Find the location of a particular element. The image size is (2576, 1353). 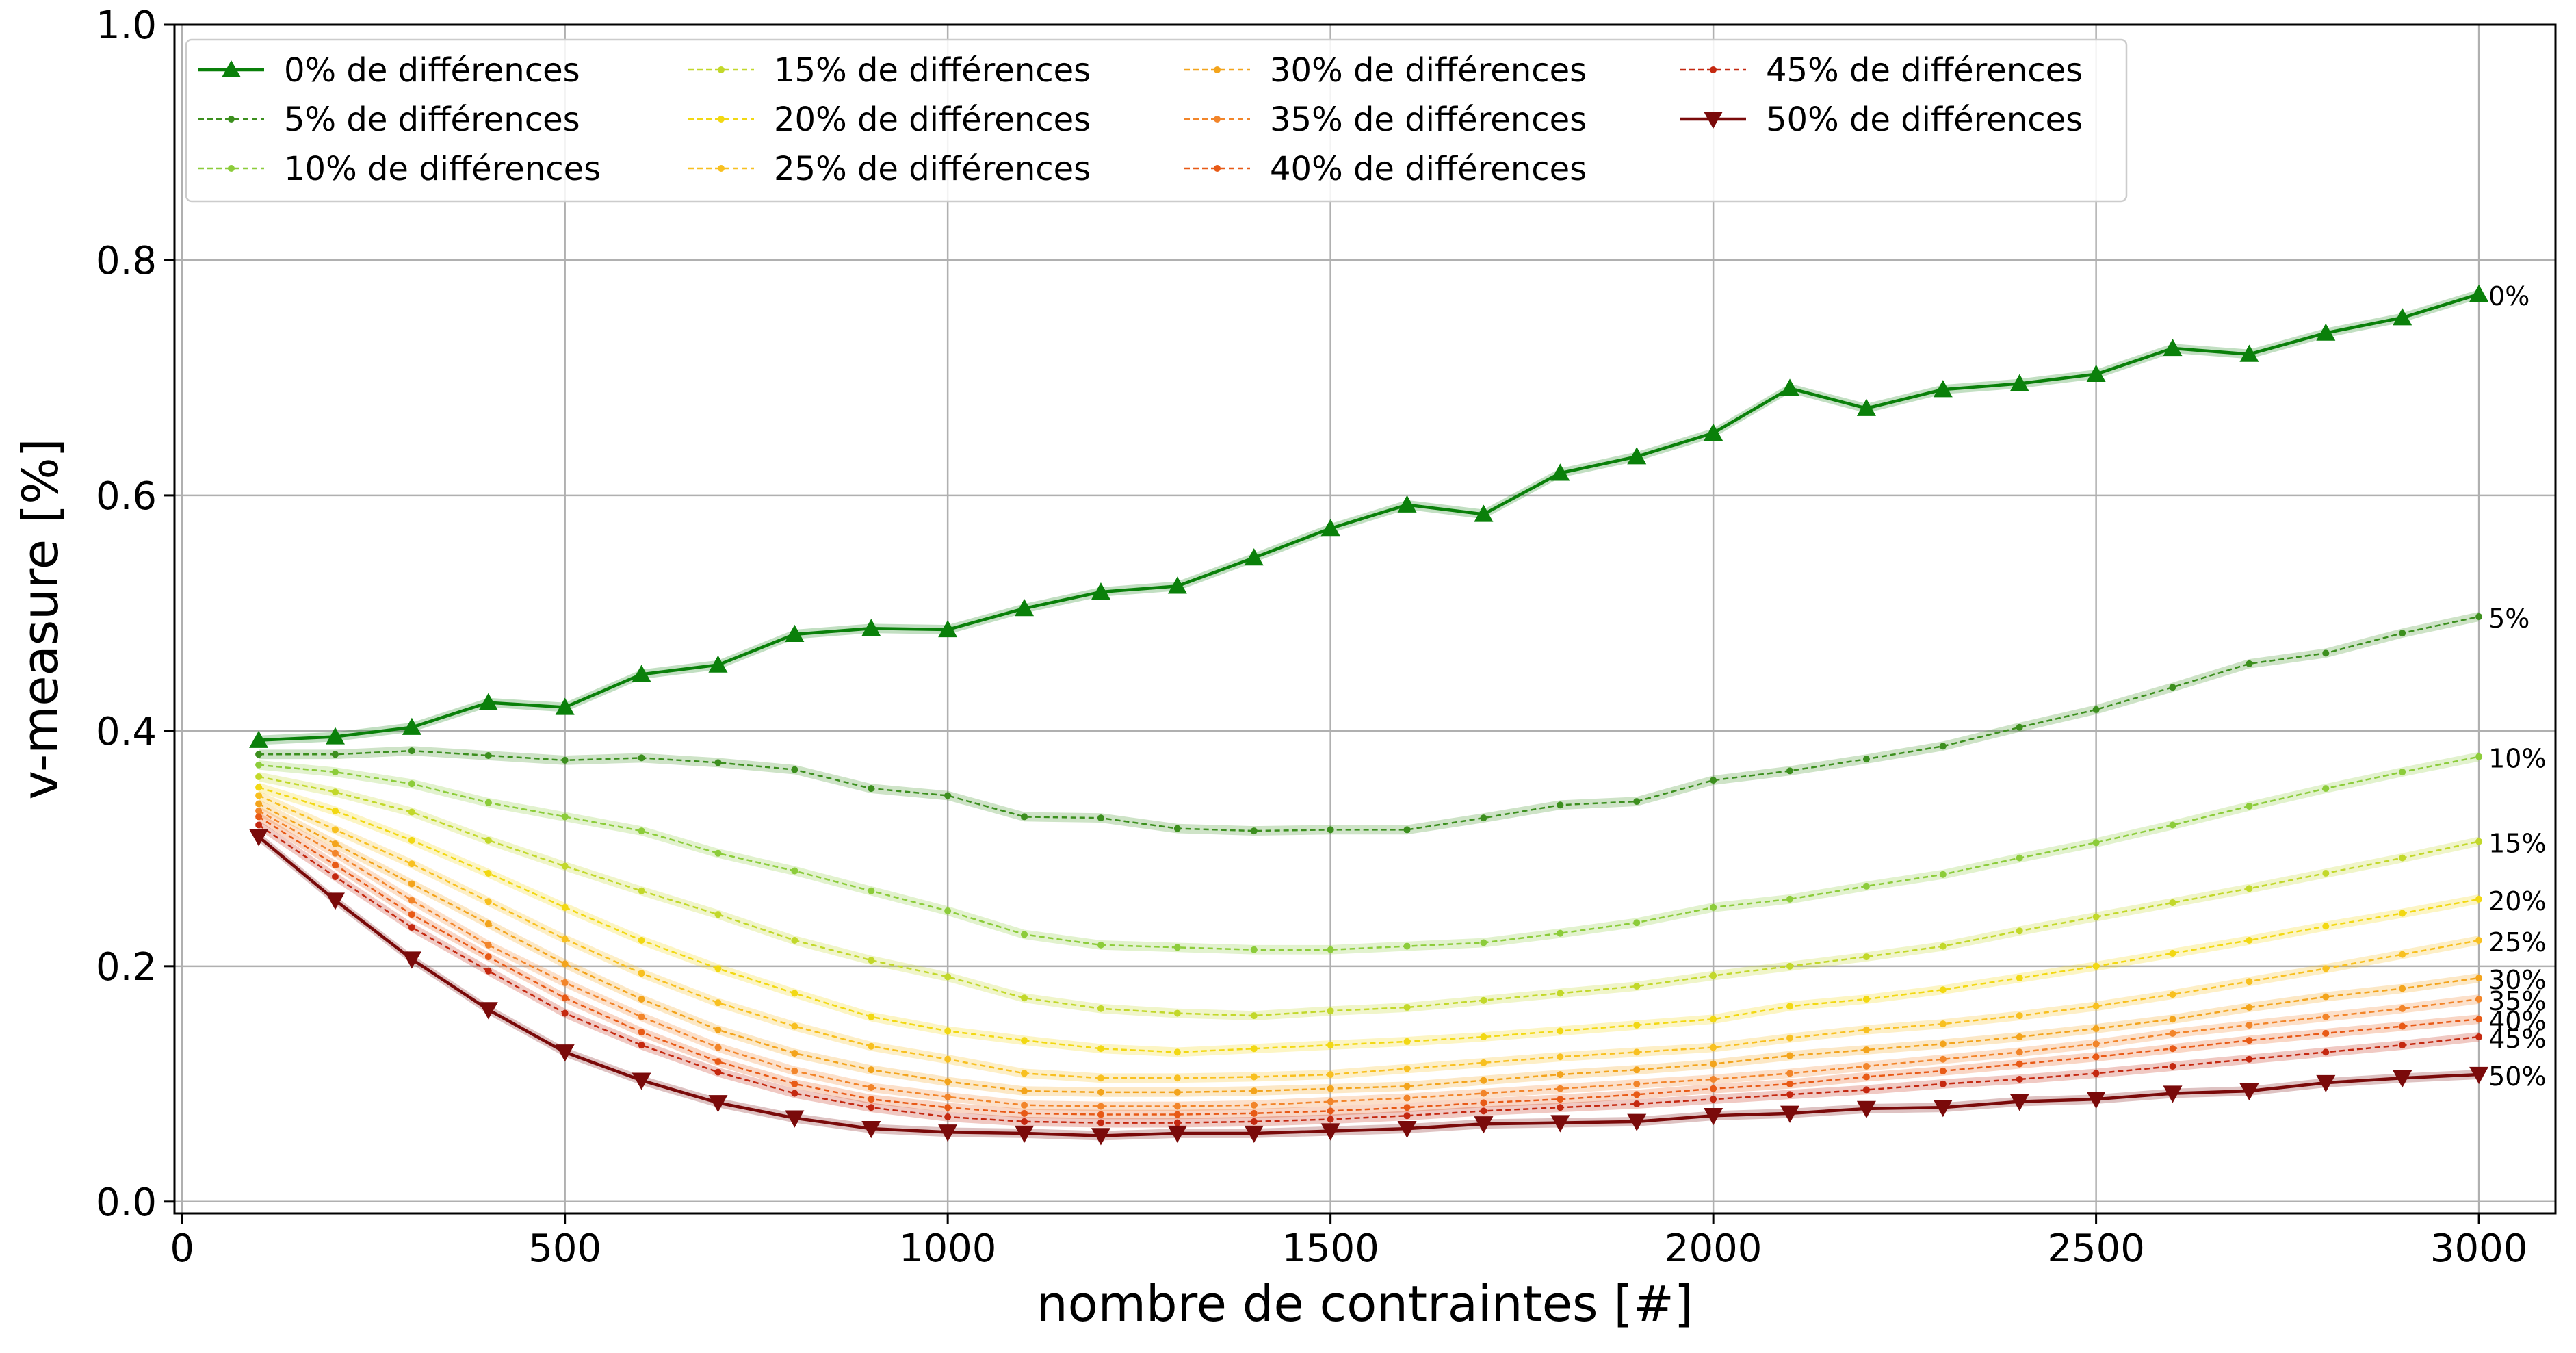

y-axis-ticks: 0.0 0.2 0.4 0.6 0.8 1.0 is located at coordinates (135, 614).